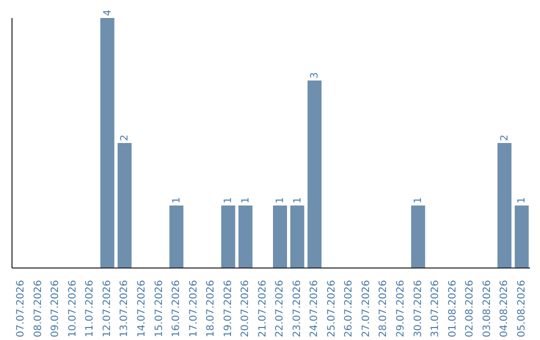 This screenshot has width=540, height=340. Describe the element at coordinates (366, 309) in the screenshot. I see `x-tick-label: 27.07.2026` at that location.